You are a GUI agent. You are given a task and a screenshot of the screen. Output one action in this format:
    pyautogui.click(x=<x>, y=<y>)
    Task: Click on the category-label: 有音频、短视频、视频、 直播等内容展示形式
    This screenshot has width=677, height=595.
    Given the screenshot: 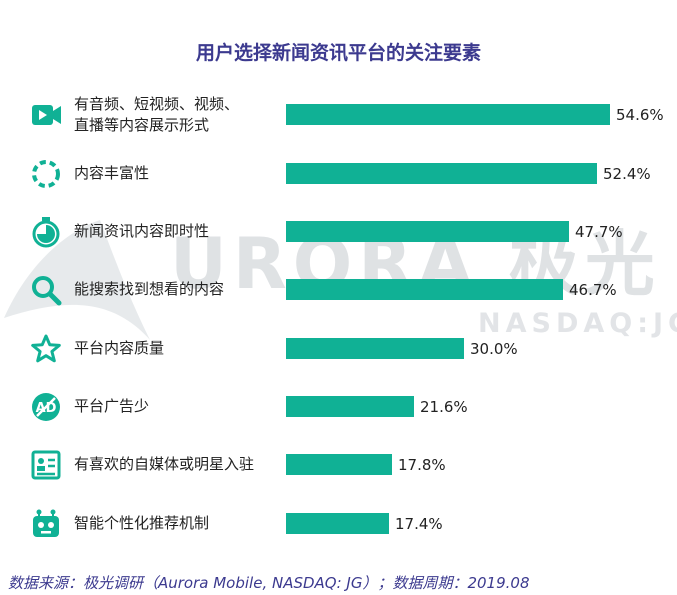 What is the action you would take?
    pyautogui.click(x=156, y=115)
    